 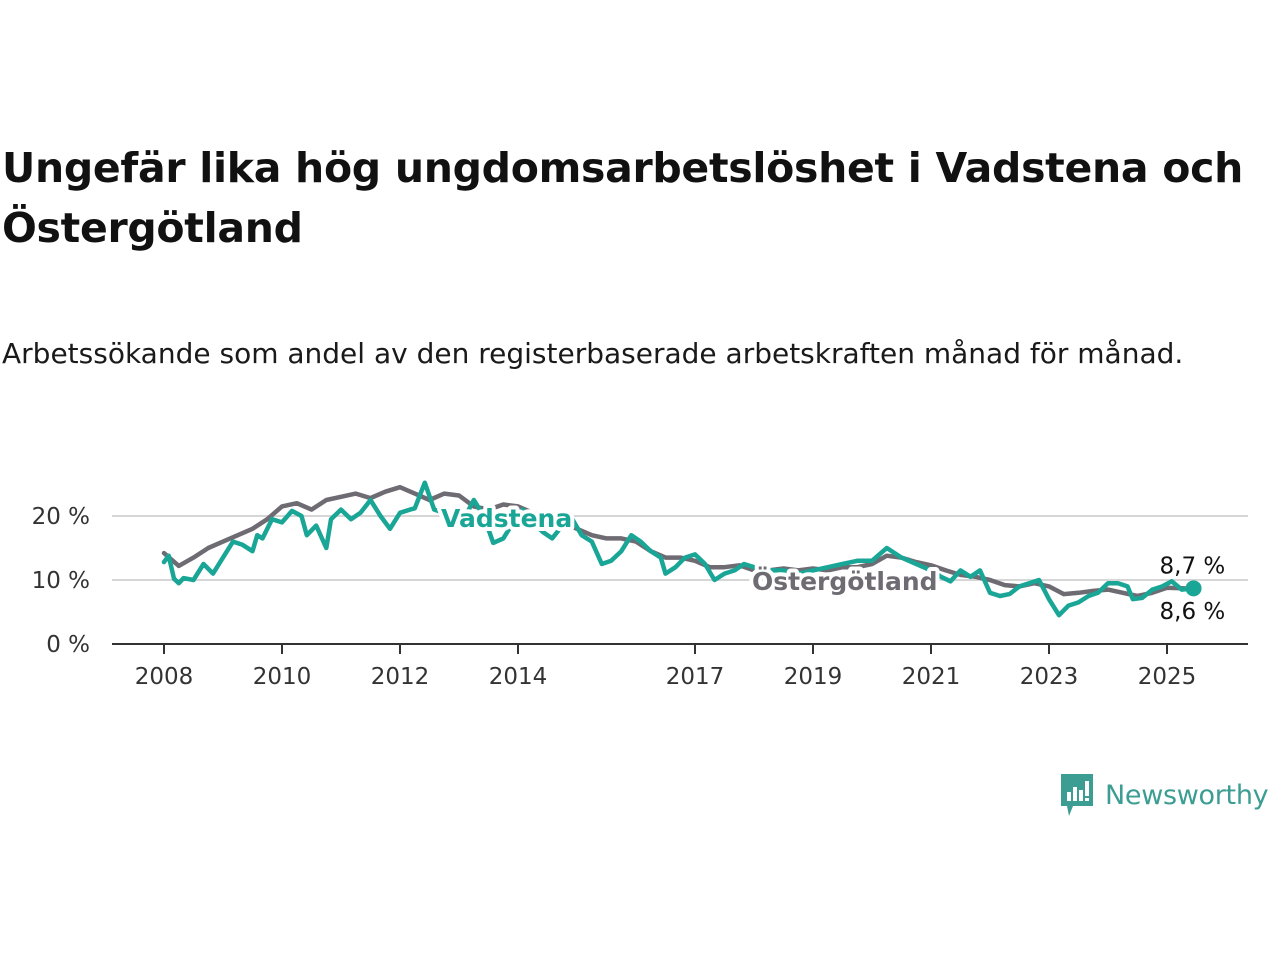 I want to click on x-tick-label: 2012, so click(x=400, y=677).